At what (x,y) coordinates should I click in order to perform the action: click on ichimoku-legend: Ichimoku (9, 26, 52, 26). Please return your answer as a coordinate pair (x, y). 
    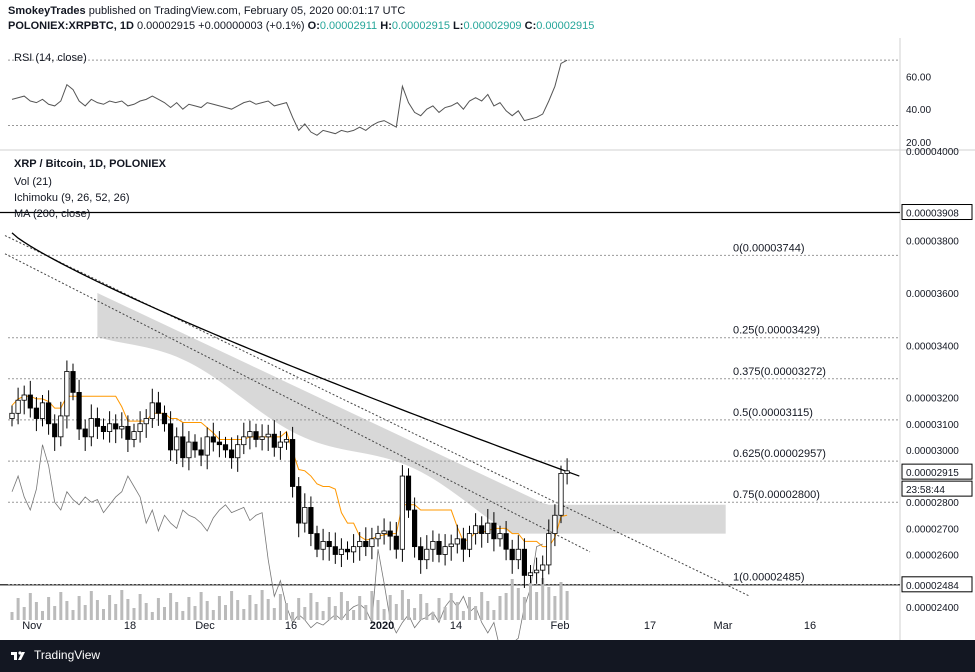
    Looking at the image, I should click on (72, 198).